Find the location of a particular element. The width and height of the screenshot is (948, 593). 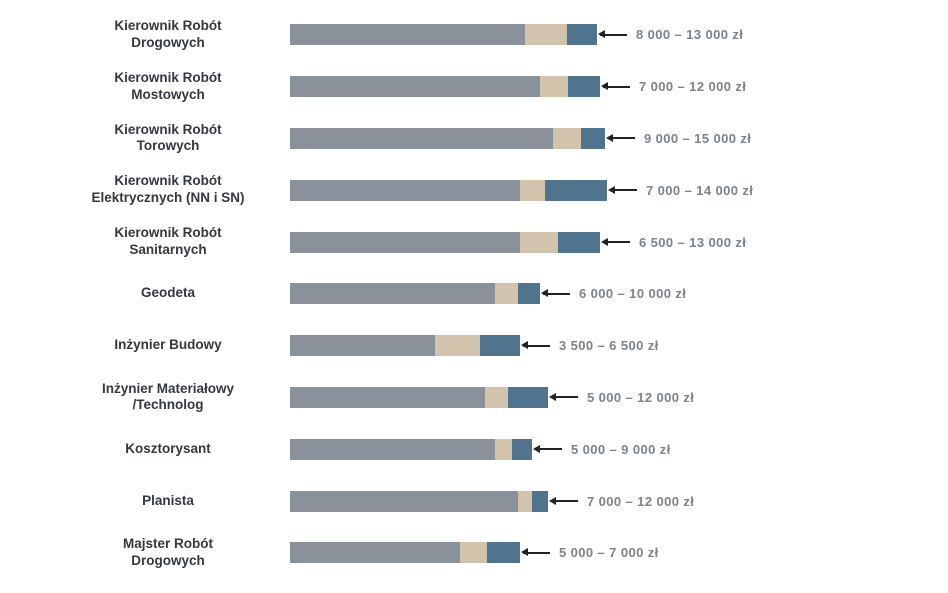

job-title-label: Kierownik Robót Elektrycznych (NN i SN) is located at coordinates (145, 190).